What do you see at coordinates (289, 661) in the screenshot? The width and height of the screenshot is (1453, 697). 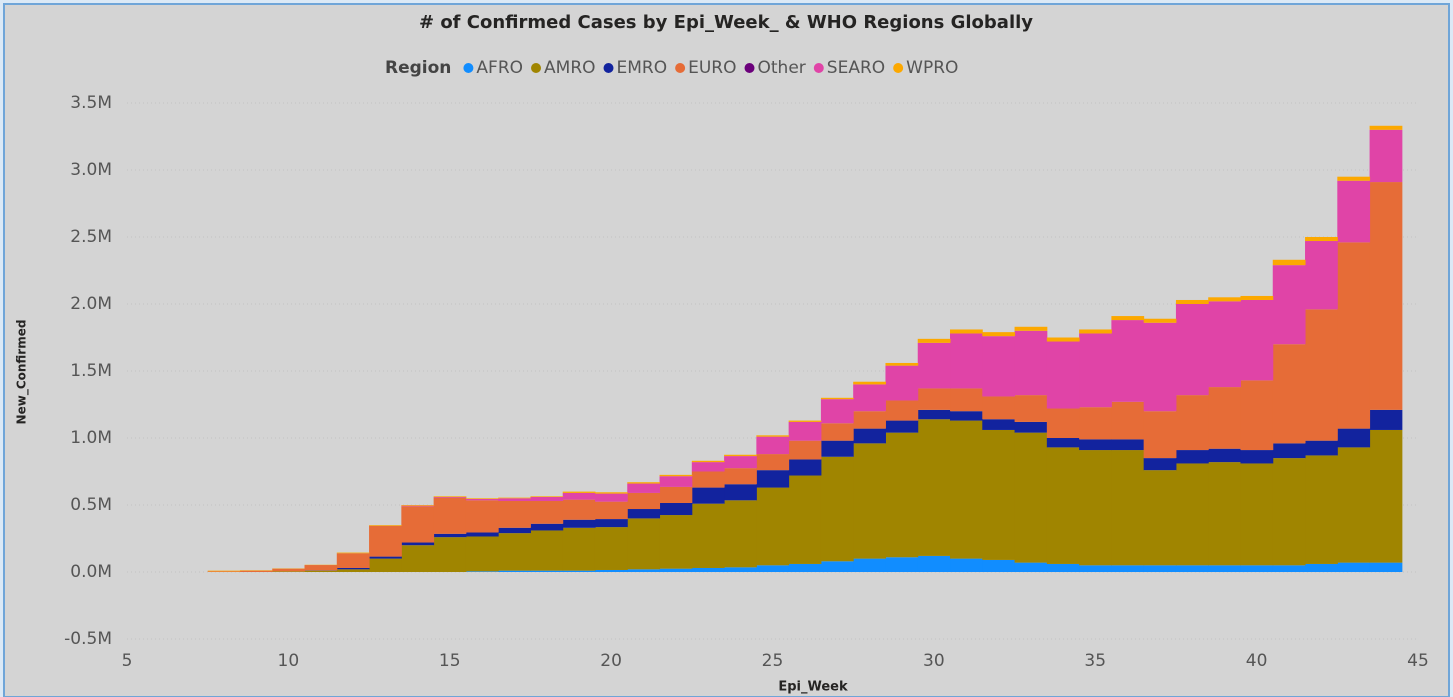 I see `x-tick-label: 10` at bounding box center [289, 661].